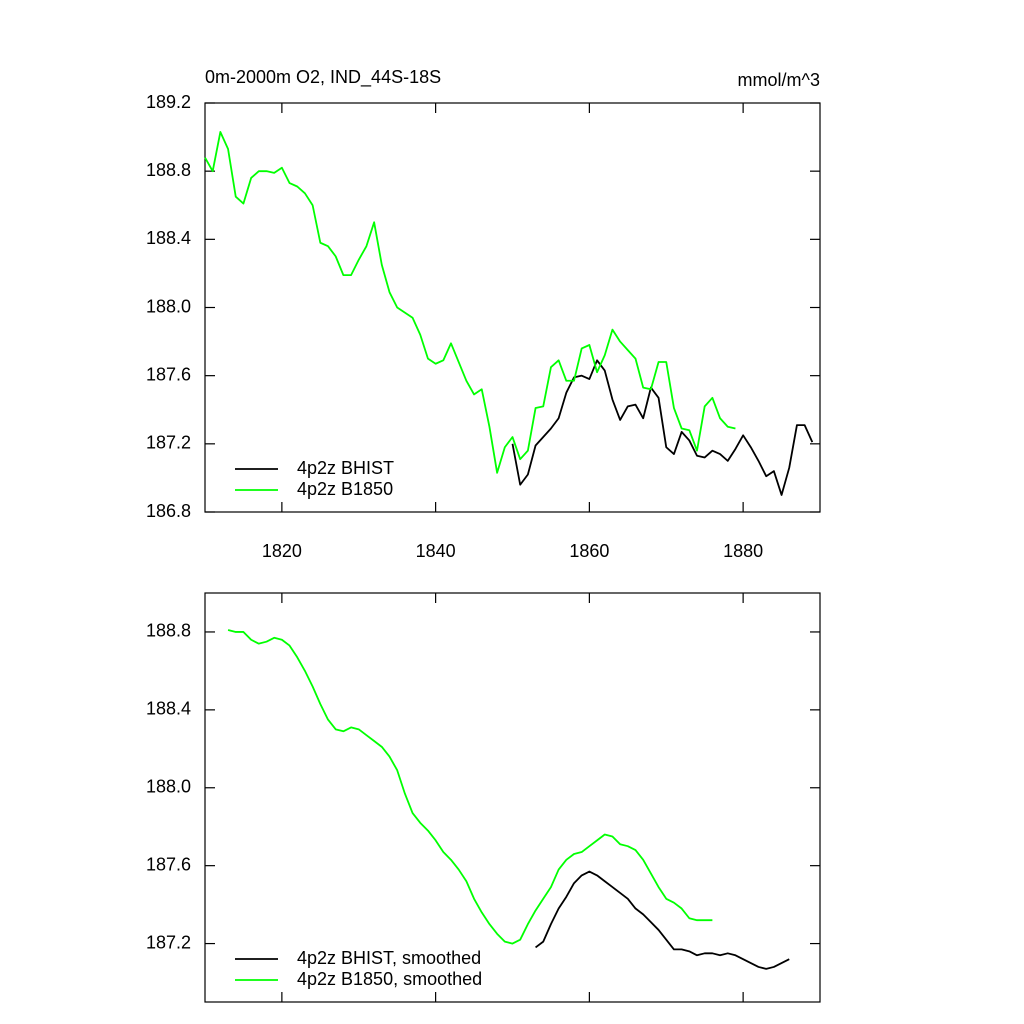  Describe the element at coordinates (779, 80) in the screenshot. I see `units-label: mmol/m^3` at that location.